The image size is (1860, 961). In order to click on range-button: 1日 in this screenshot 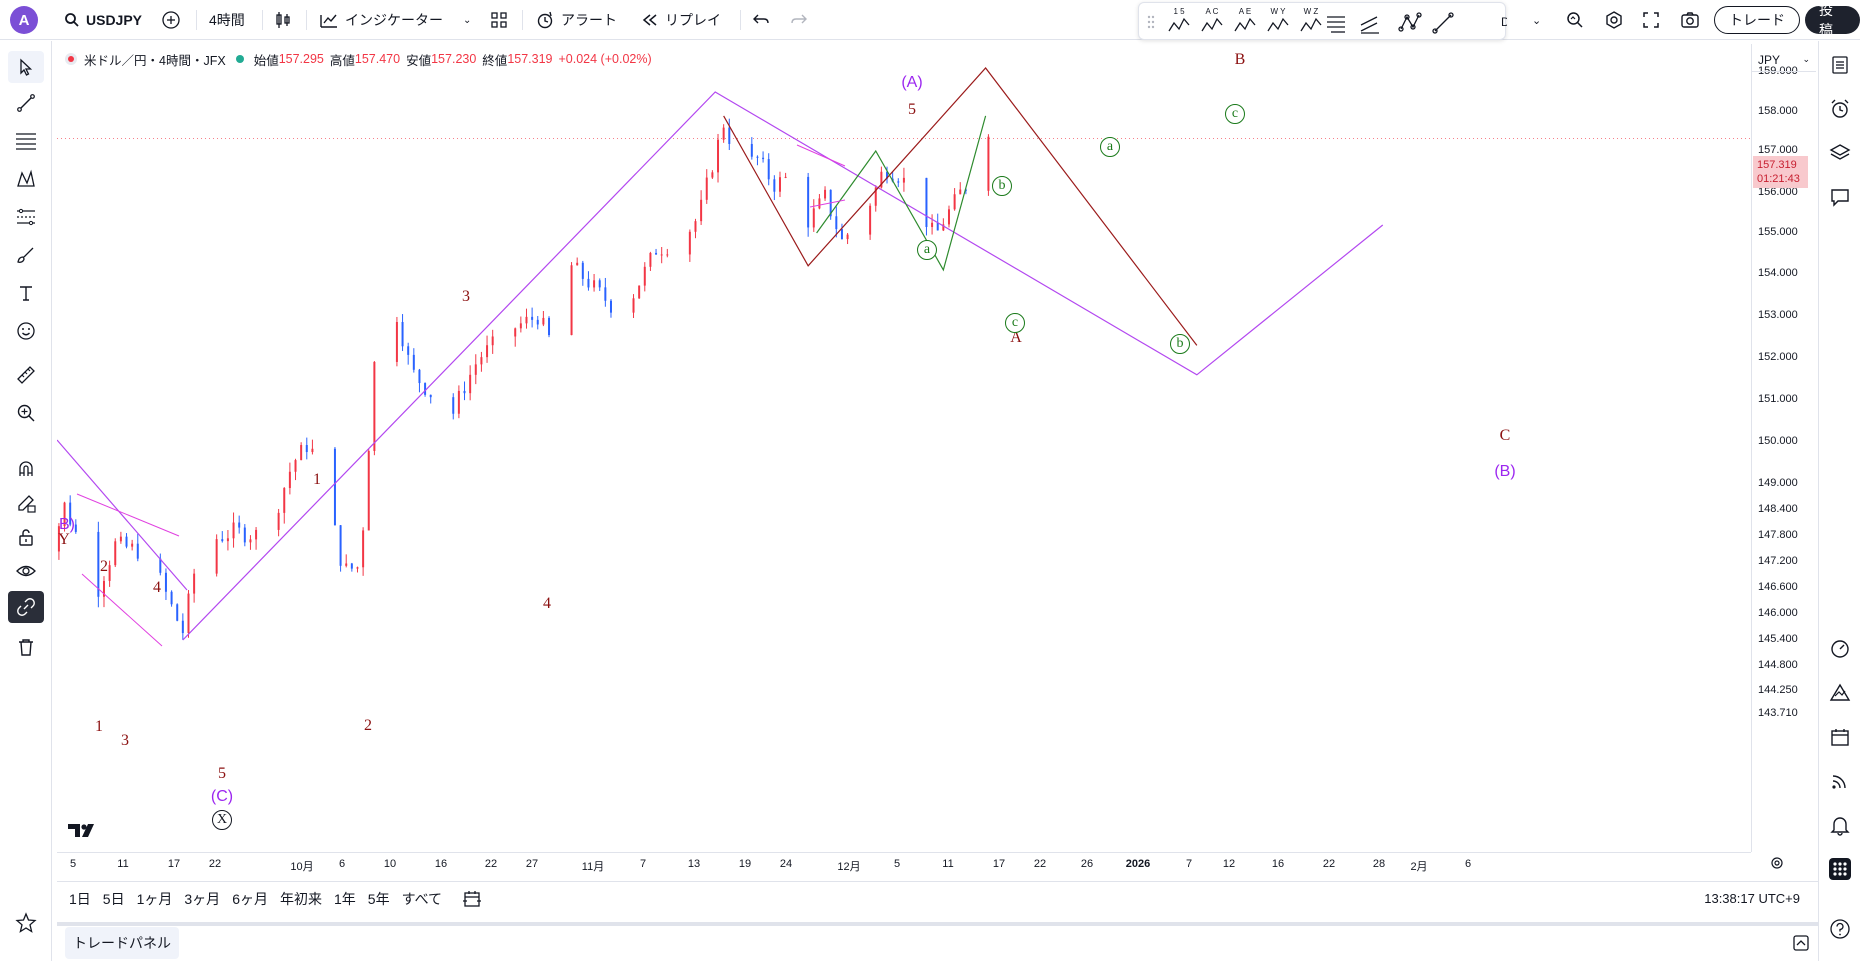, I will do `click(80, 898)`.